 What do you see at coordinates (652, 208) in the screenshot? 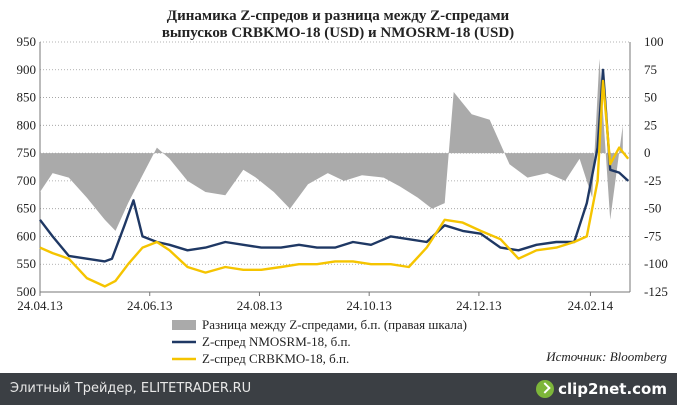
I see `y-tick-right: -50` at bounding box center [652, 208].